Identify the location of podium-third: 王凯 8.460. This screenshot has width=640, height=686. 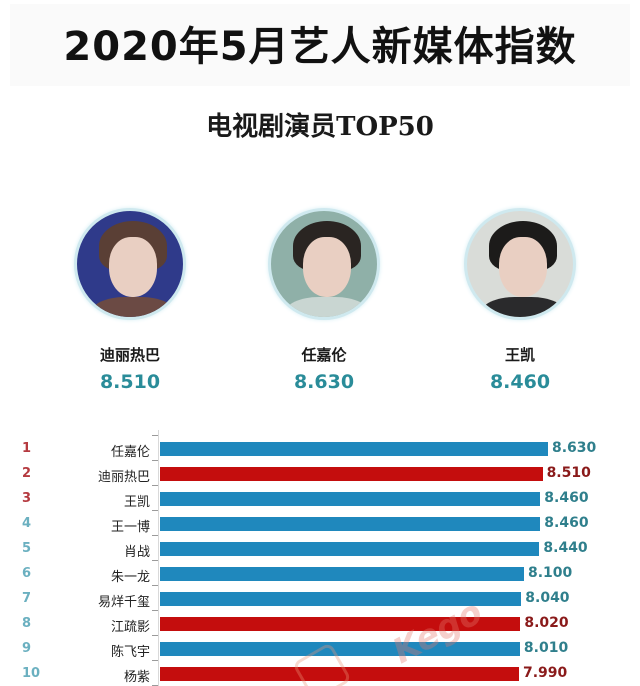
(520, 300).